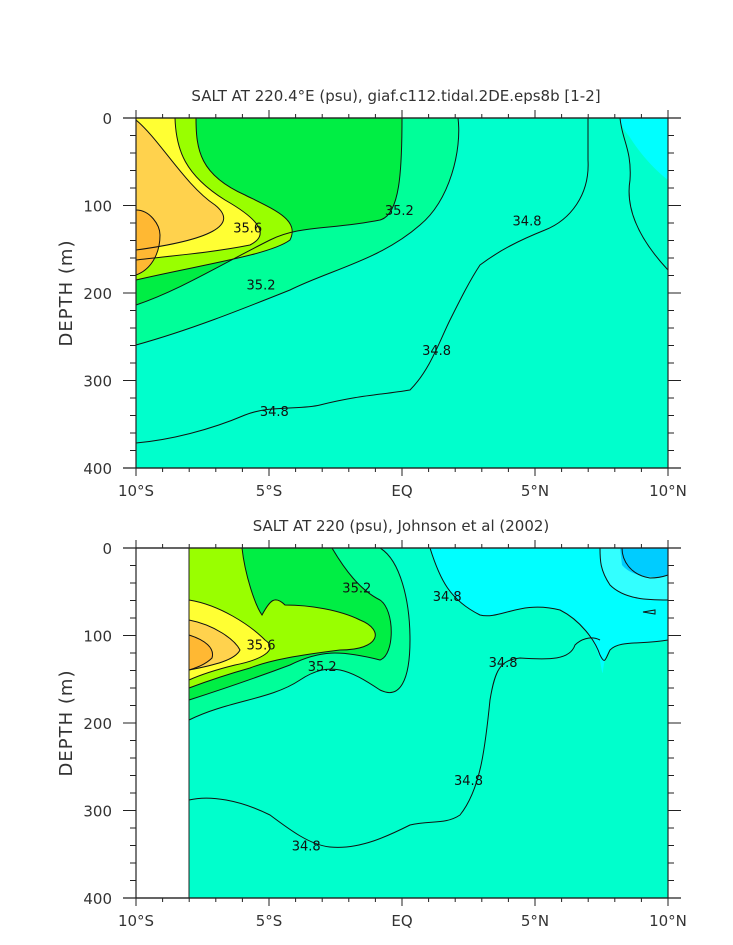 This screenshot has width=733, height=945. I want to click on bottom-line-34.4, so click(644, 563).